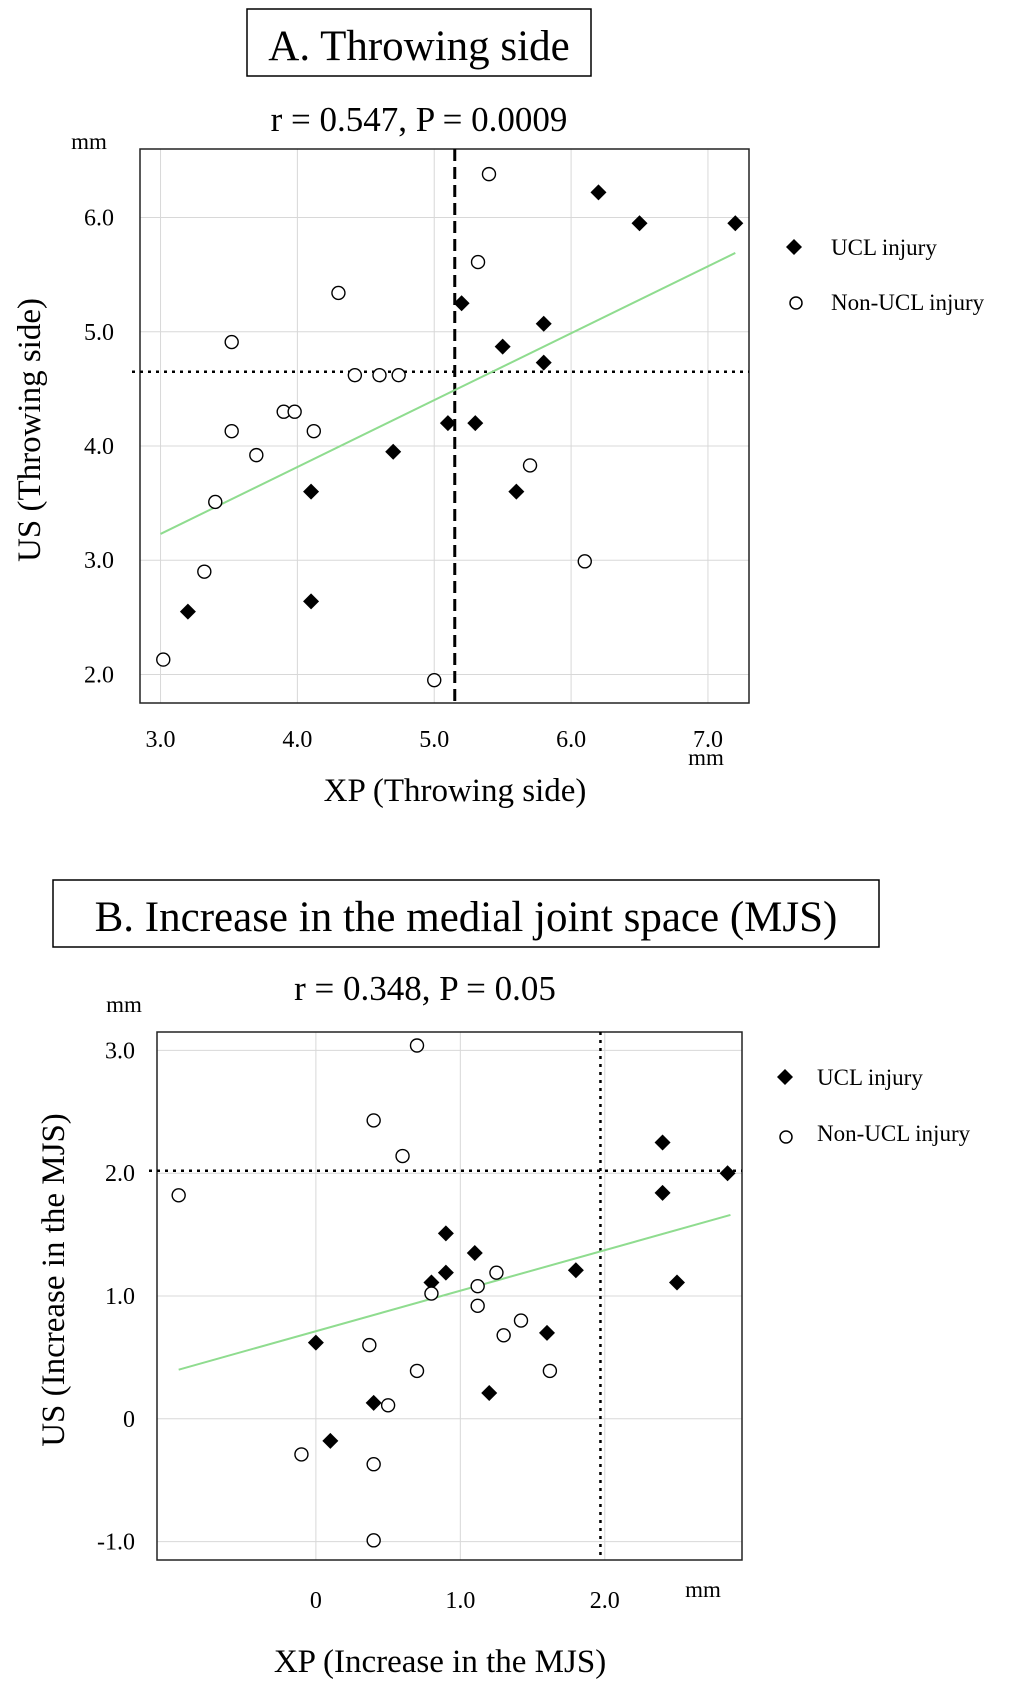 The height and width of the screenshot is (1684, 1023). What do you see at coordinates (796, 303) in the screenshot?
I see `panel-a-legend-non-ucl-marker` at bounding box center [796, 303].